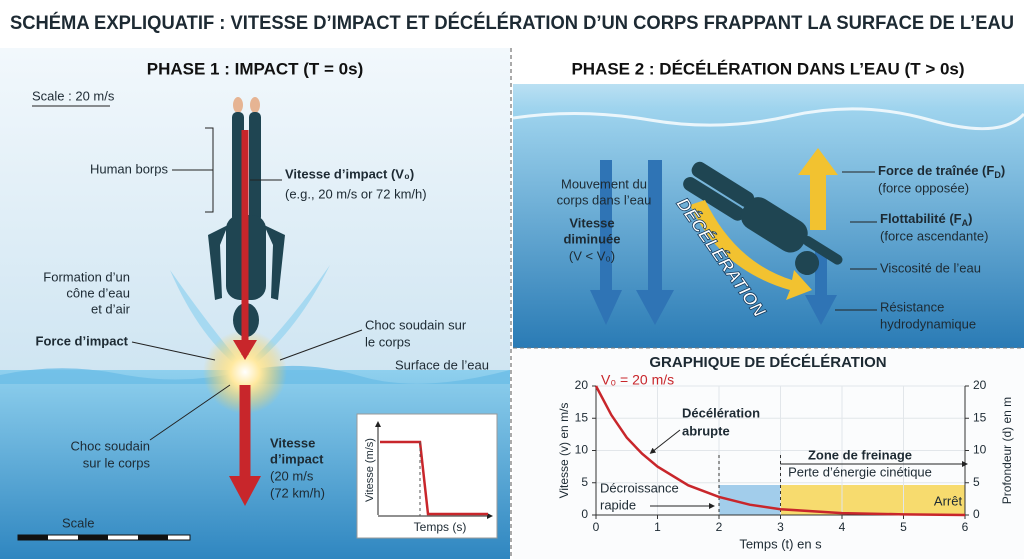 The width and height of the screenshot is (1024, 559). Describe the element at coordinates (356, 193) in the screenshot. I see `impact-detail: (e.g., 20 m/s or 72 km/h)` at that location.